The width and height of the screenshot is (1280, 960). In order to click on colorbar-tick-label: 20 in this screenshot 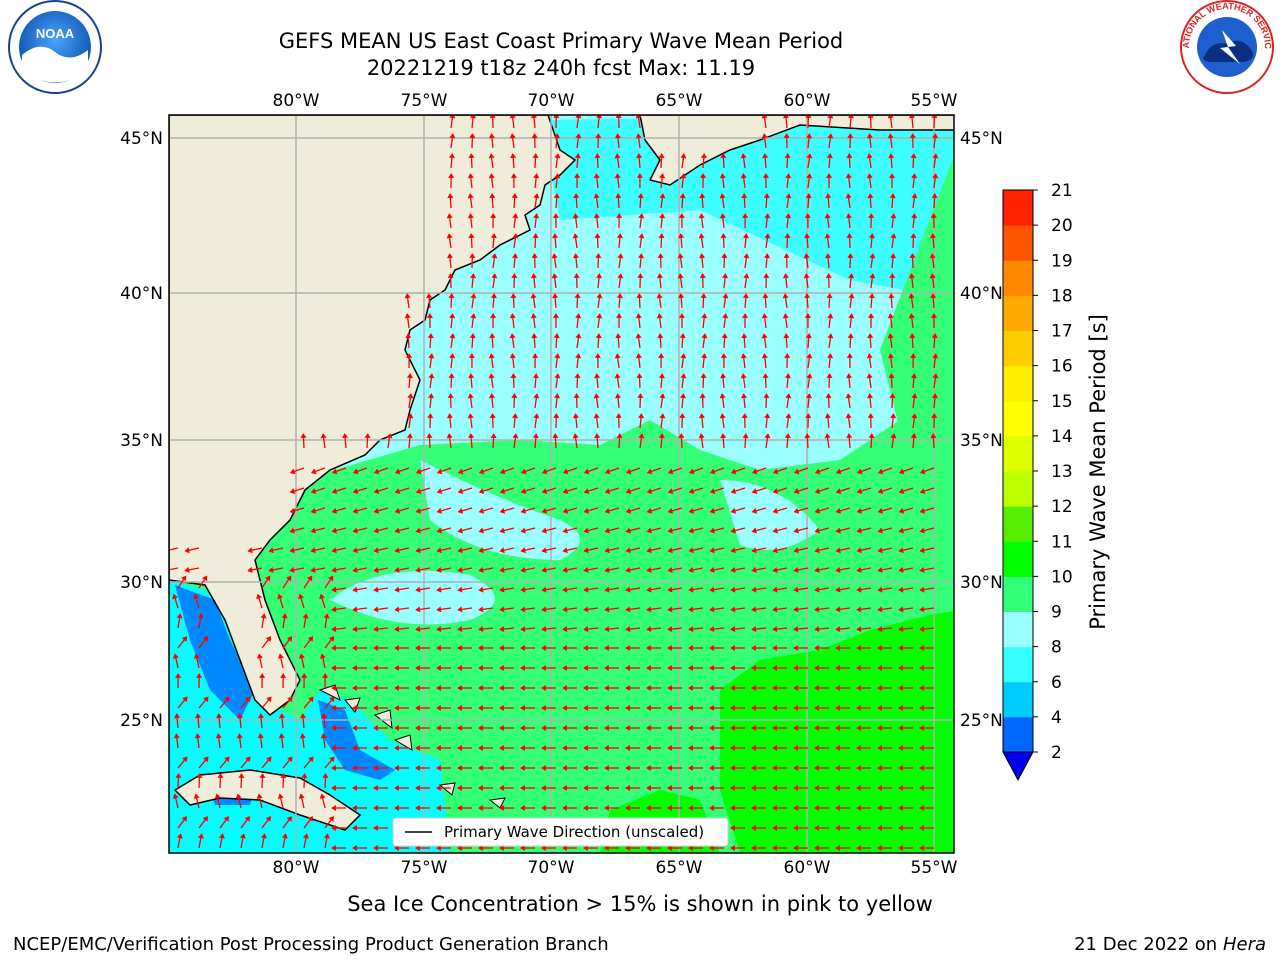, I will do `click(1062, 226)`.